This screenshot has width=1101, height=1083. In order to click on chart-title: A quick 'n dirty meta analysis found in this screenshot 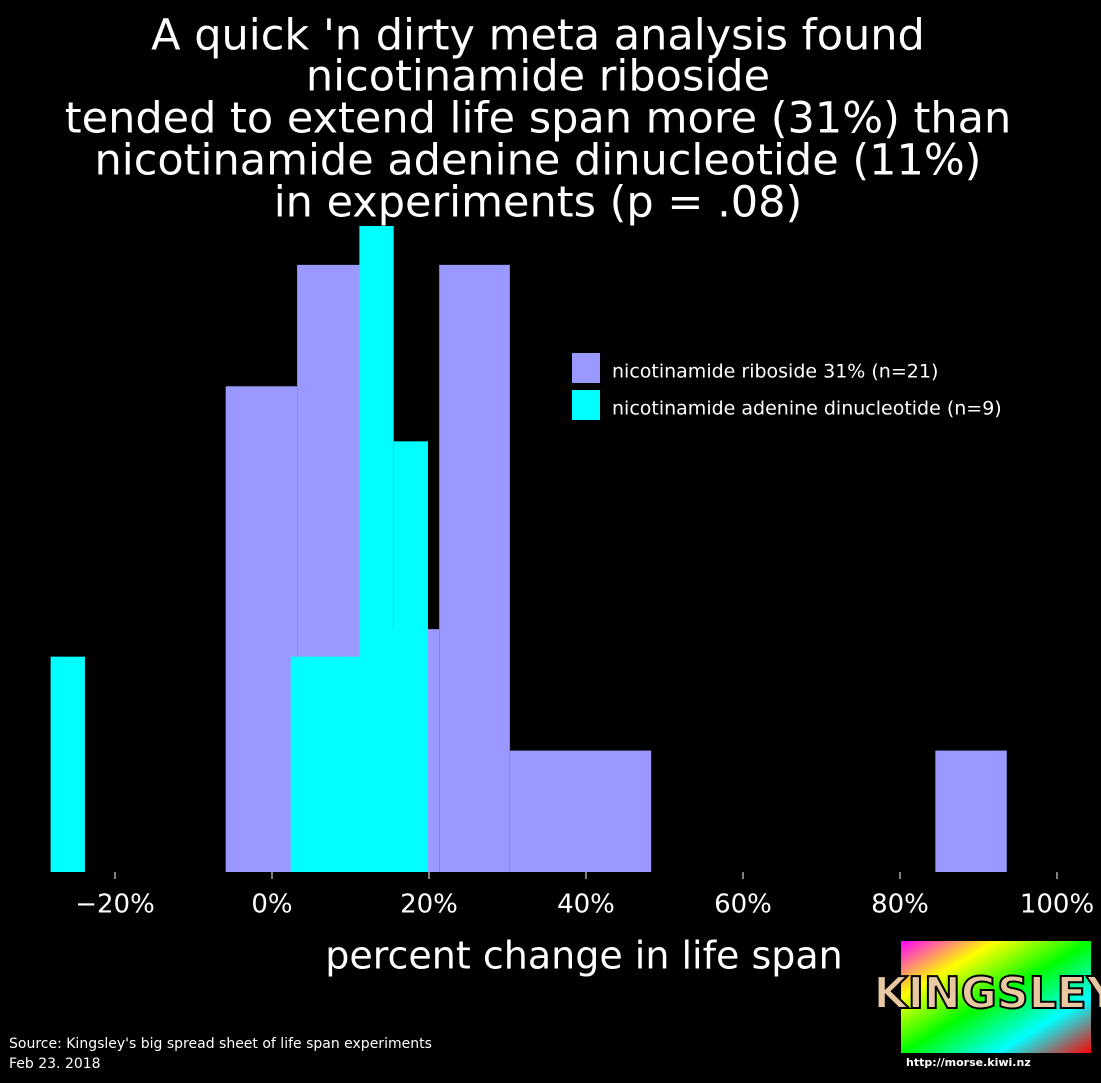, I will do `click(538, 36)`.